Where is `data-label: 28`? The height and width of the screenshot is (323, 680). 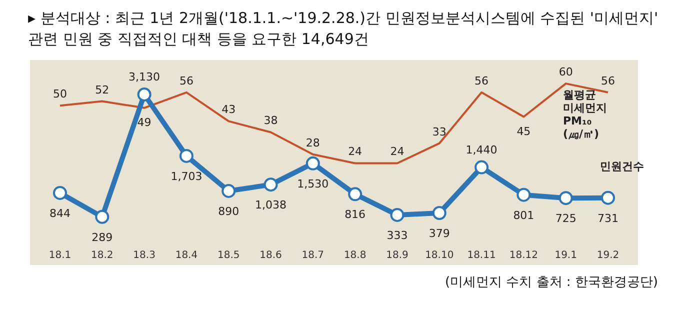
data-label: 28 is located at coordinates (313, 143).